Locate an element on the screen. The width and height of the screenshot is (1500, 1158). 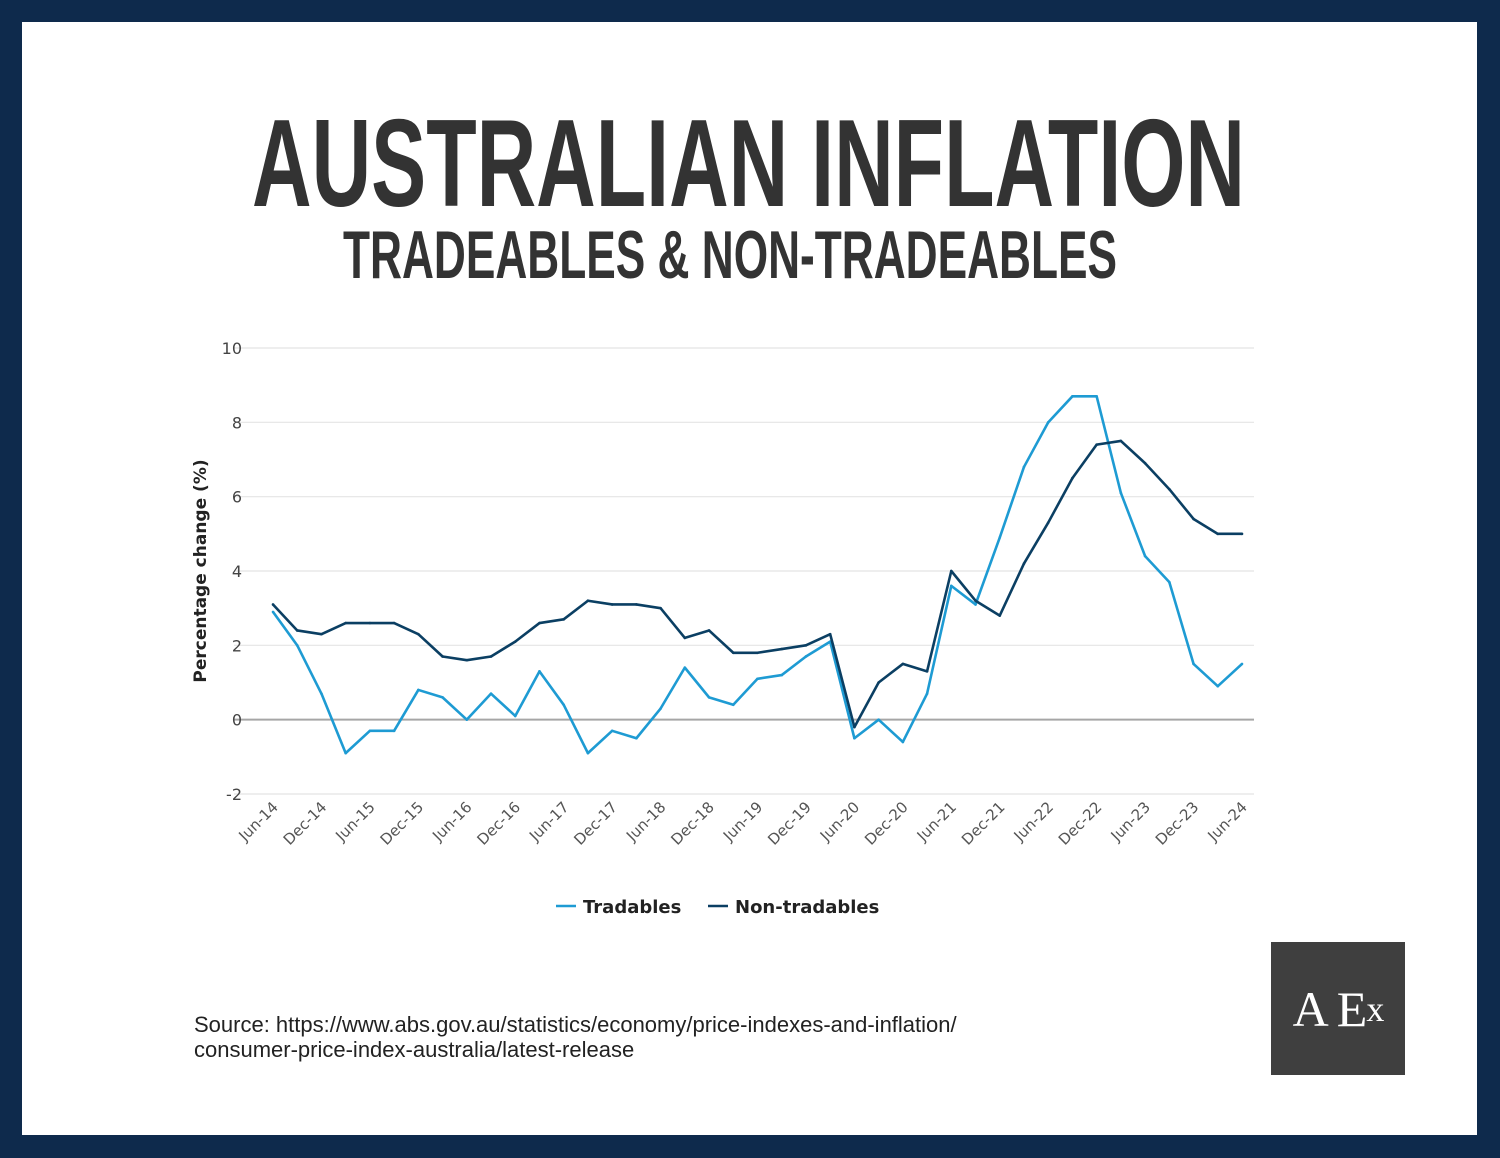
page-title: AUSTRALIAN INFLATION is located at coordinates (748, 164).